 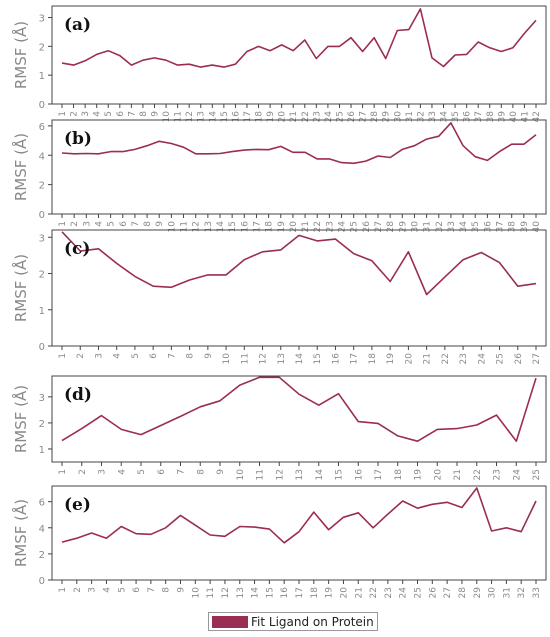 I want to click on x-tick-label: 30, so click(x=493, y=593).